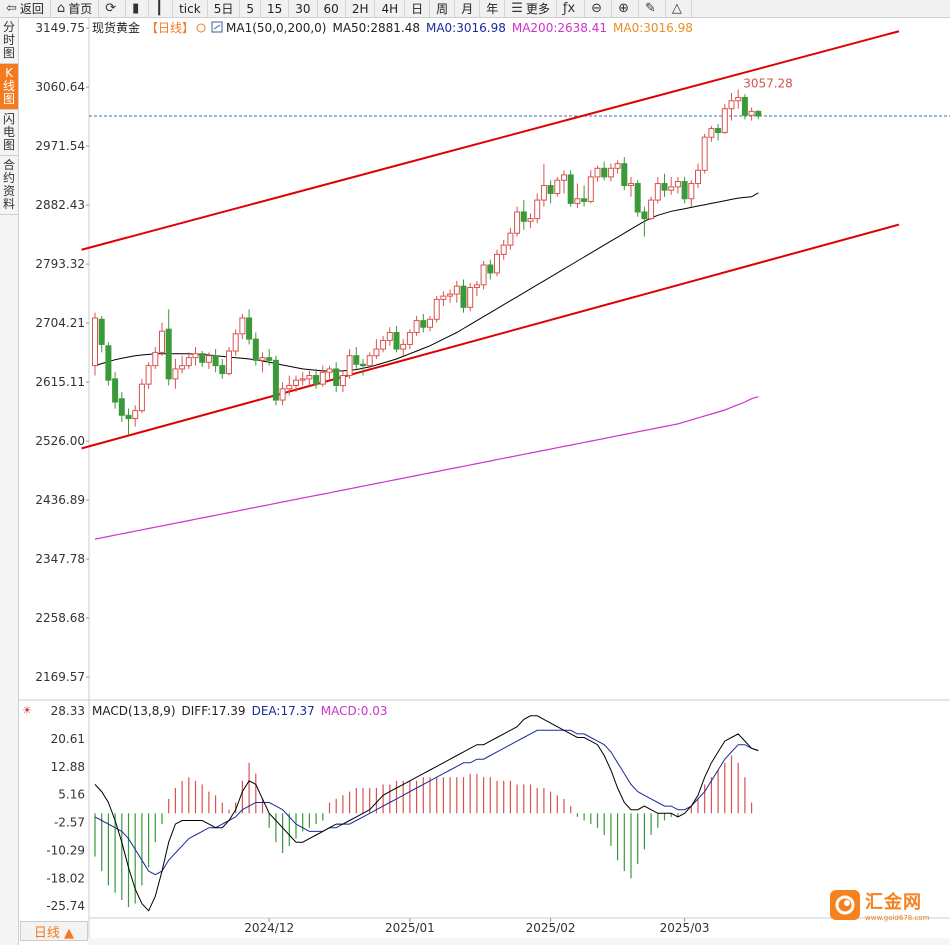  I want to click on toolbar-item-5: tick, so click(190, 8).